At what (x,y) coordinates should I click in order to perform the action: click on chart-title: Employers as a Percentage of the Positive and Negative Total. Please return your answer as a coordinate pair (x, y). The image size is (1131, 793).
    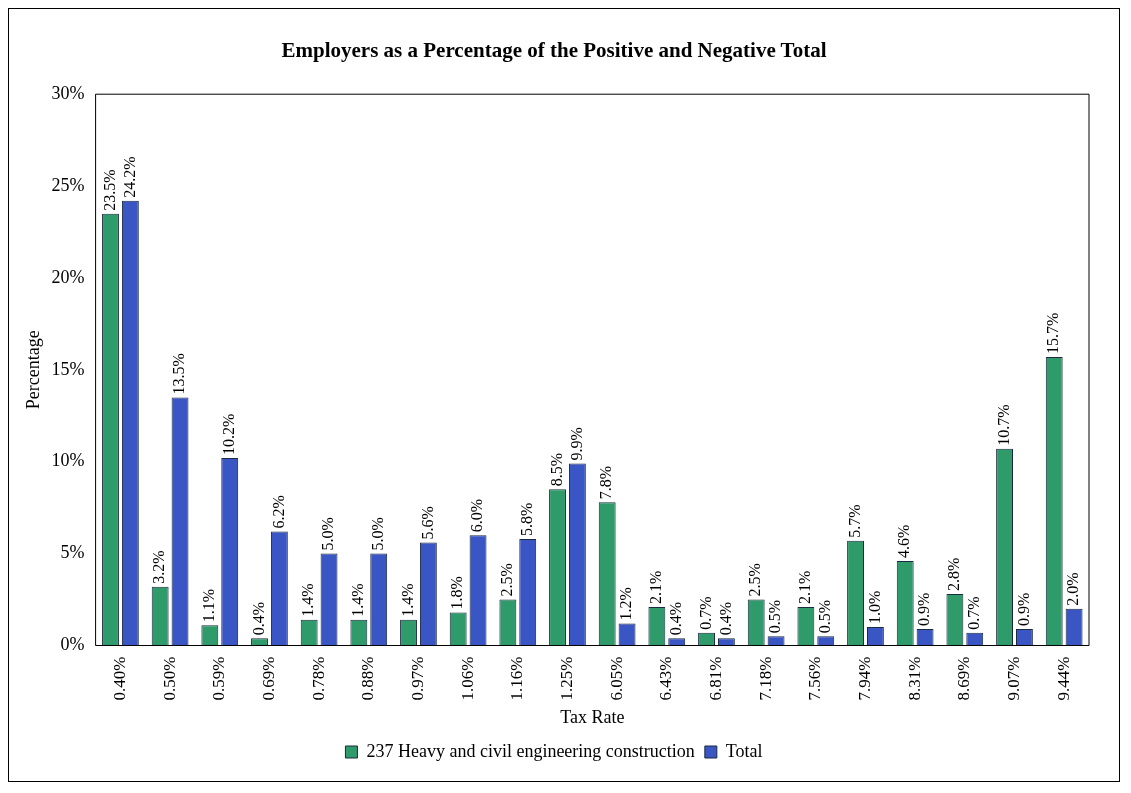
    Looking at the image, I should click on (554, 50).